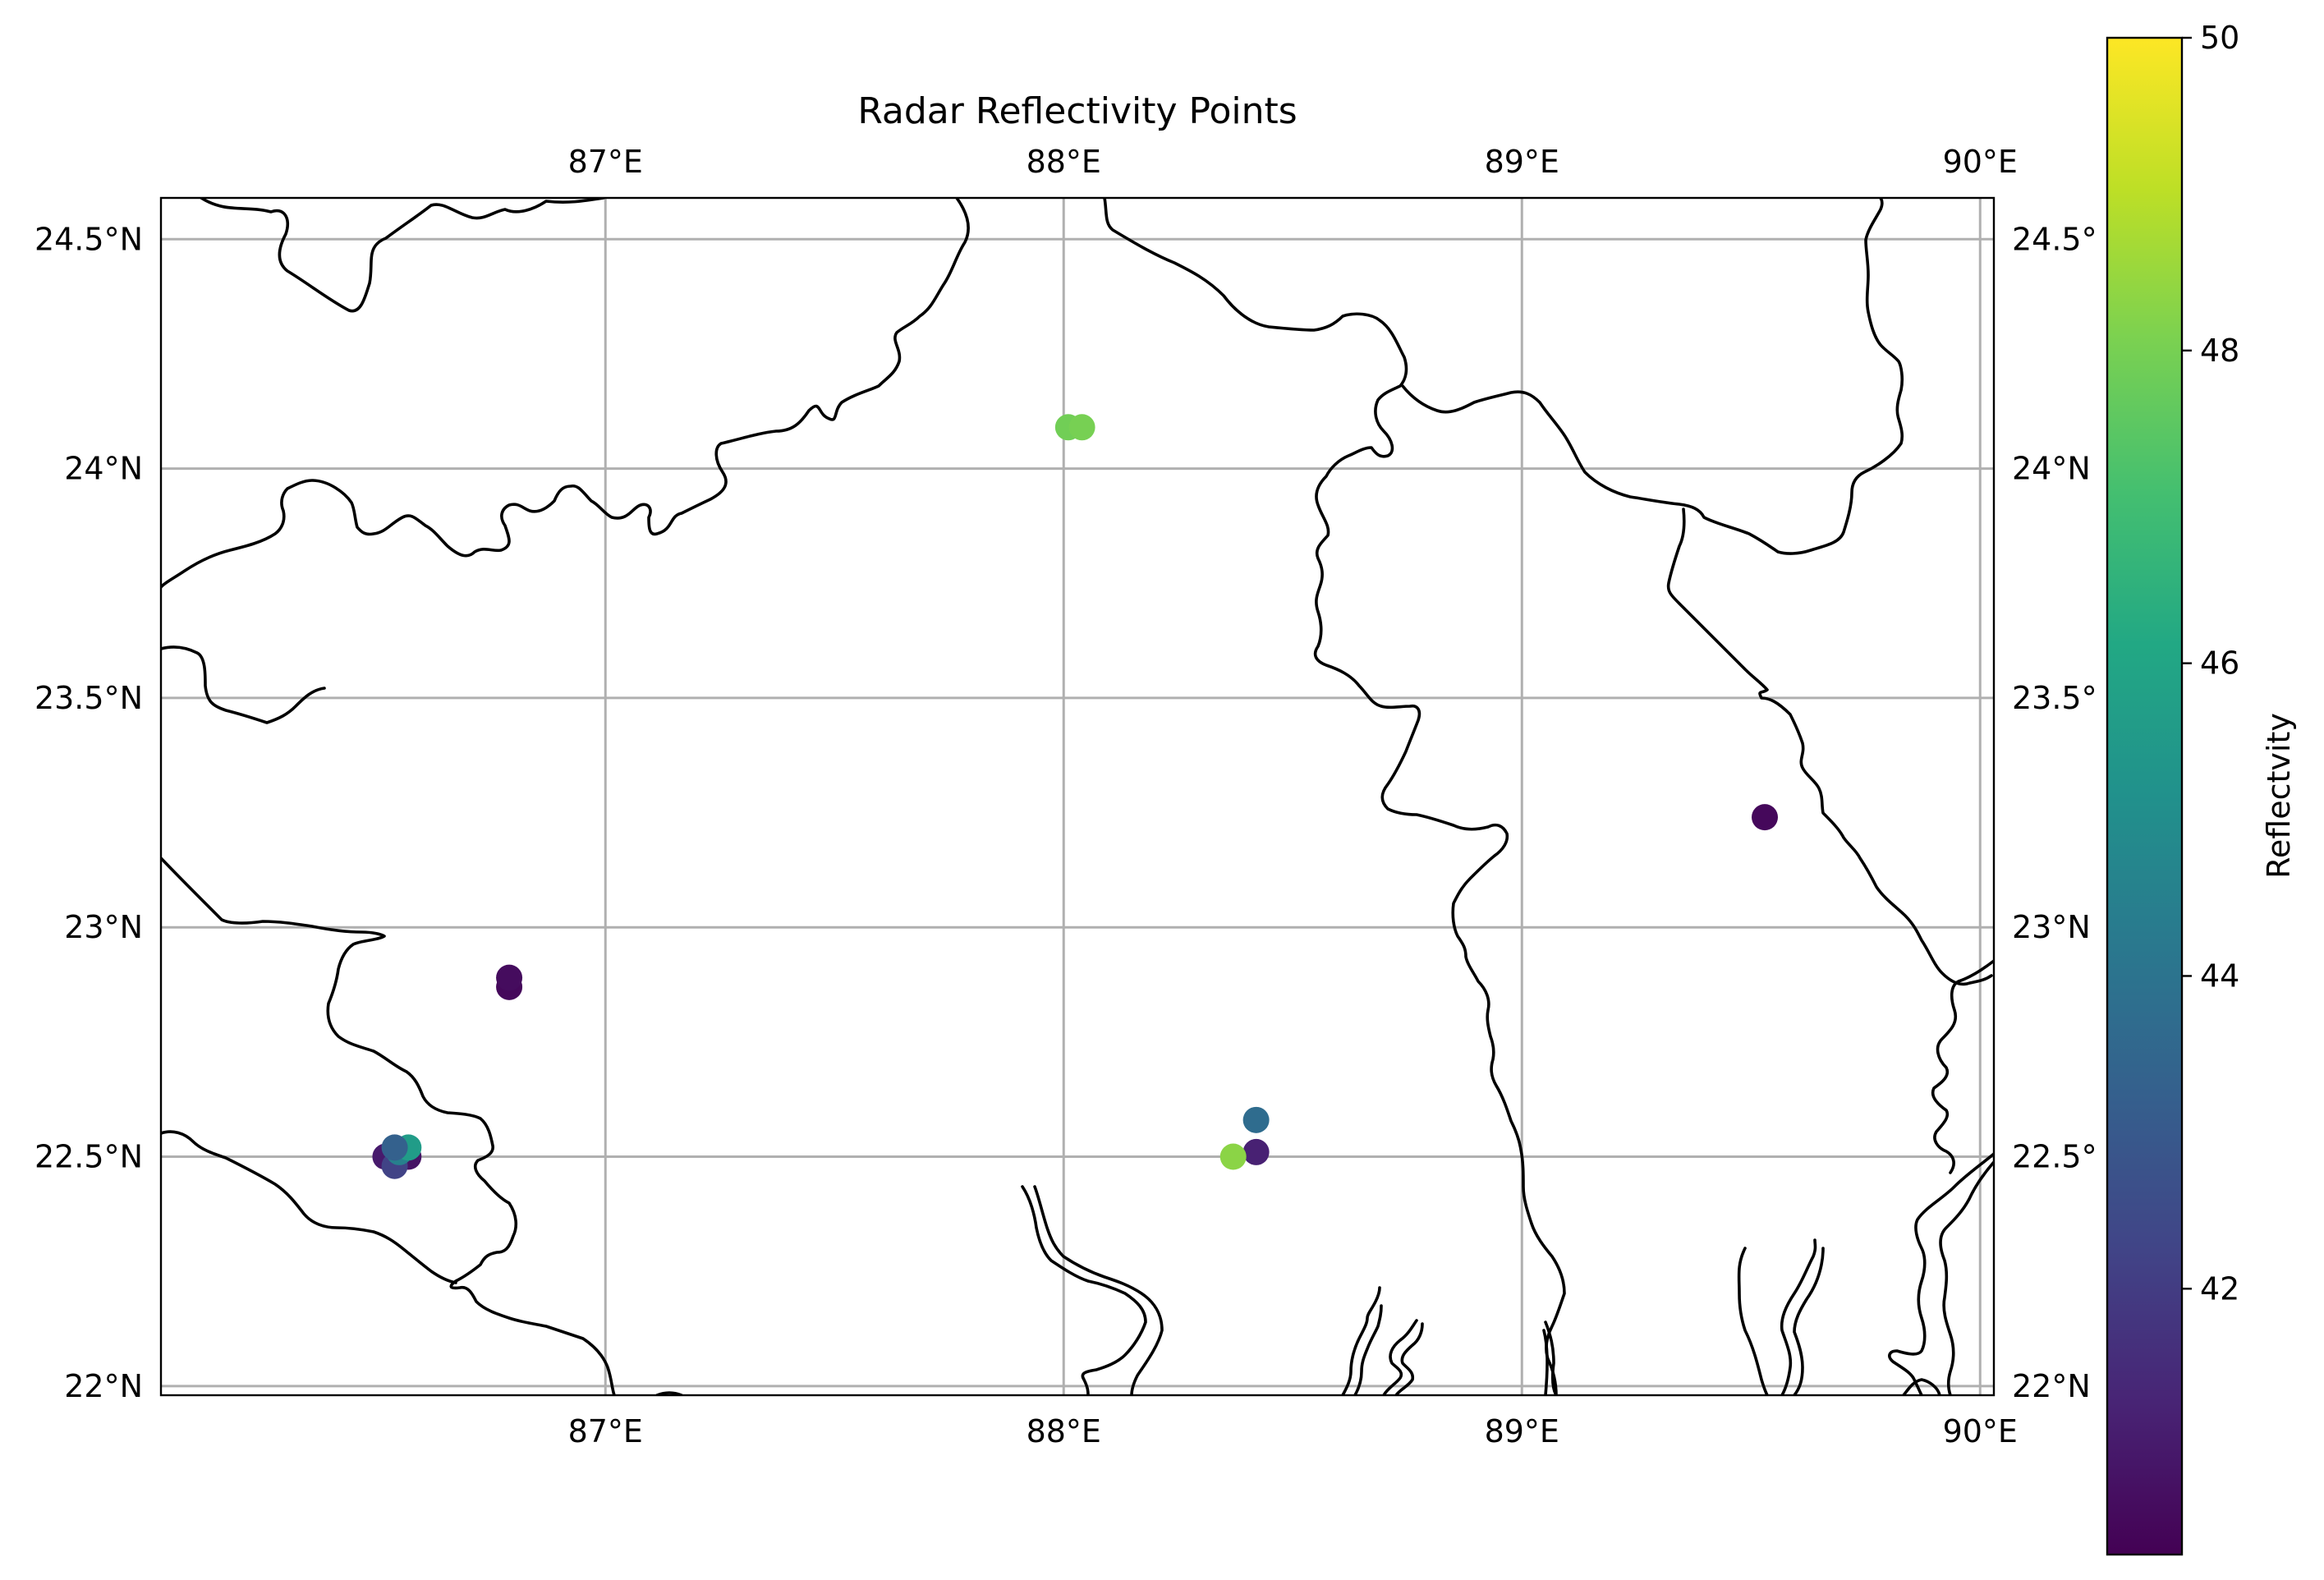 Image resolution: width=2324 pixels, height=1580 pixels. What do you see at coordinates (1293, 162) in the screenshot?
I see `x-tick-labels-top: 87°E 88°E 89°E 90°E` at bounding box center [1293, 162].